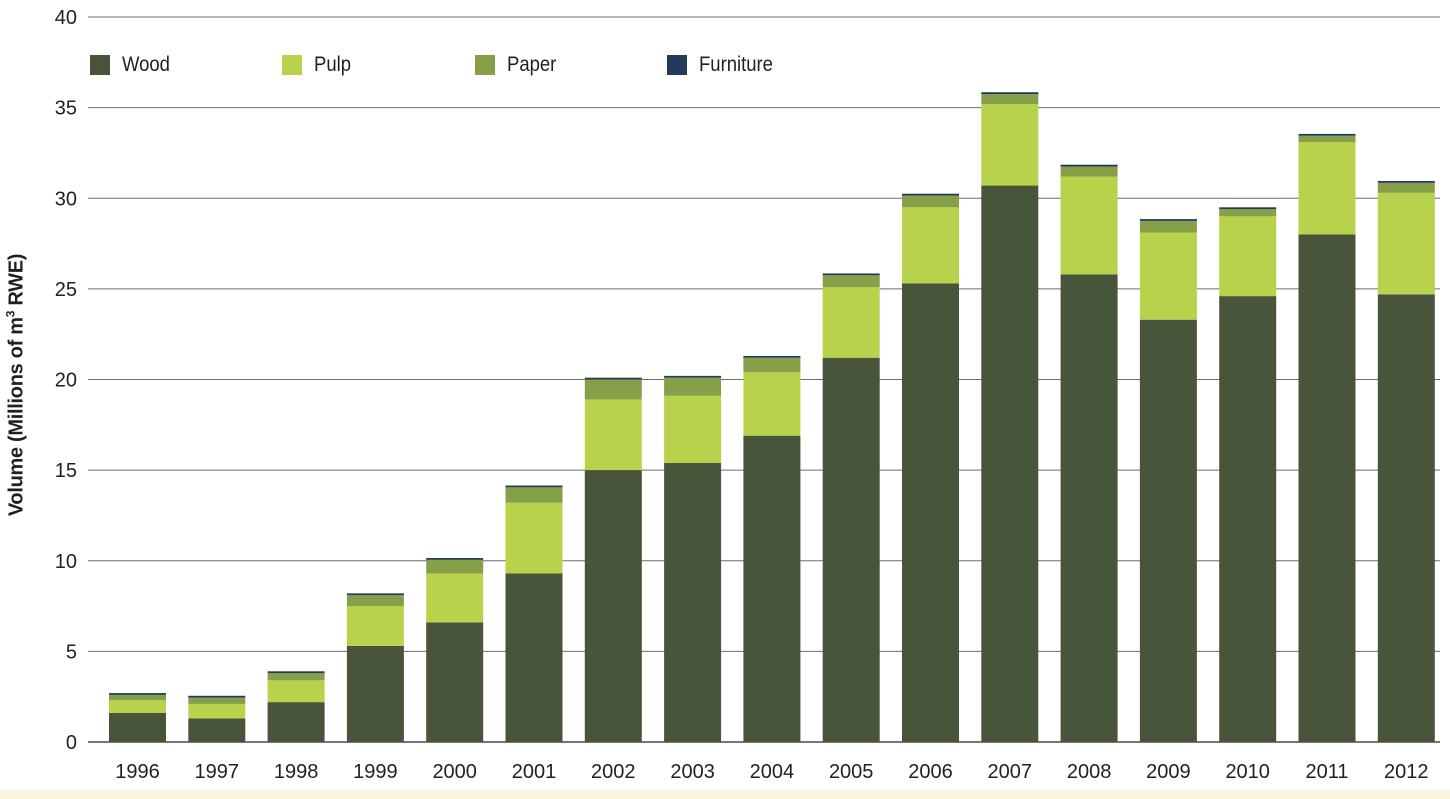 The height and width of the screenshot is (799, 1450). I want to click on x-tick-label: 2001, so click(534, 772).